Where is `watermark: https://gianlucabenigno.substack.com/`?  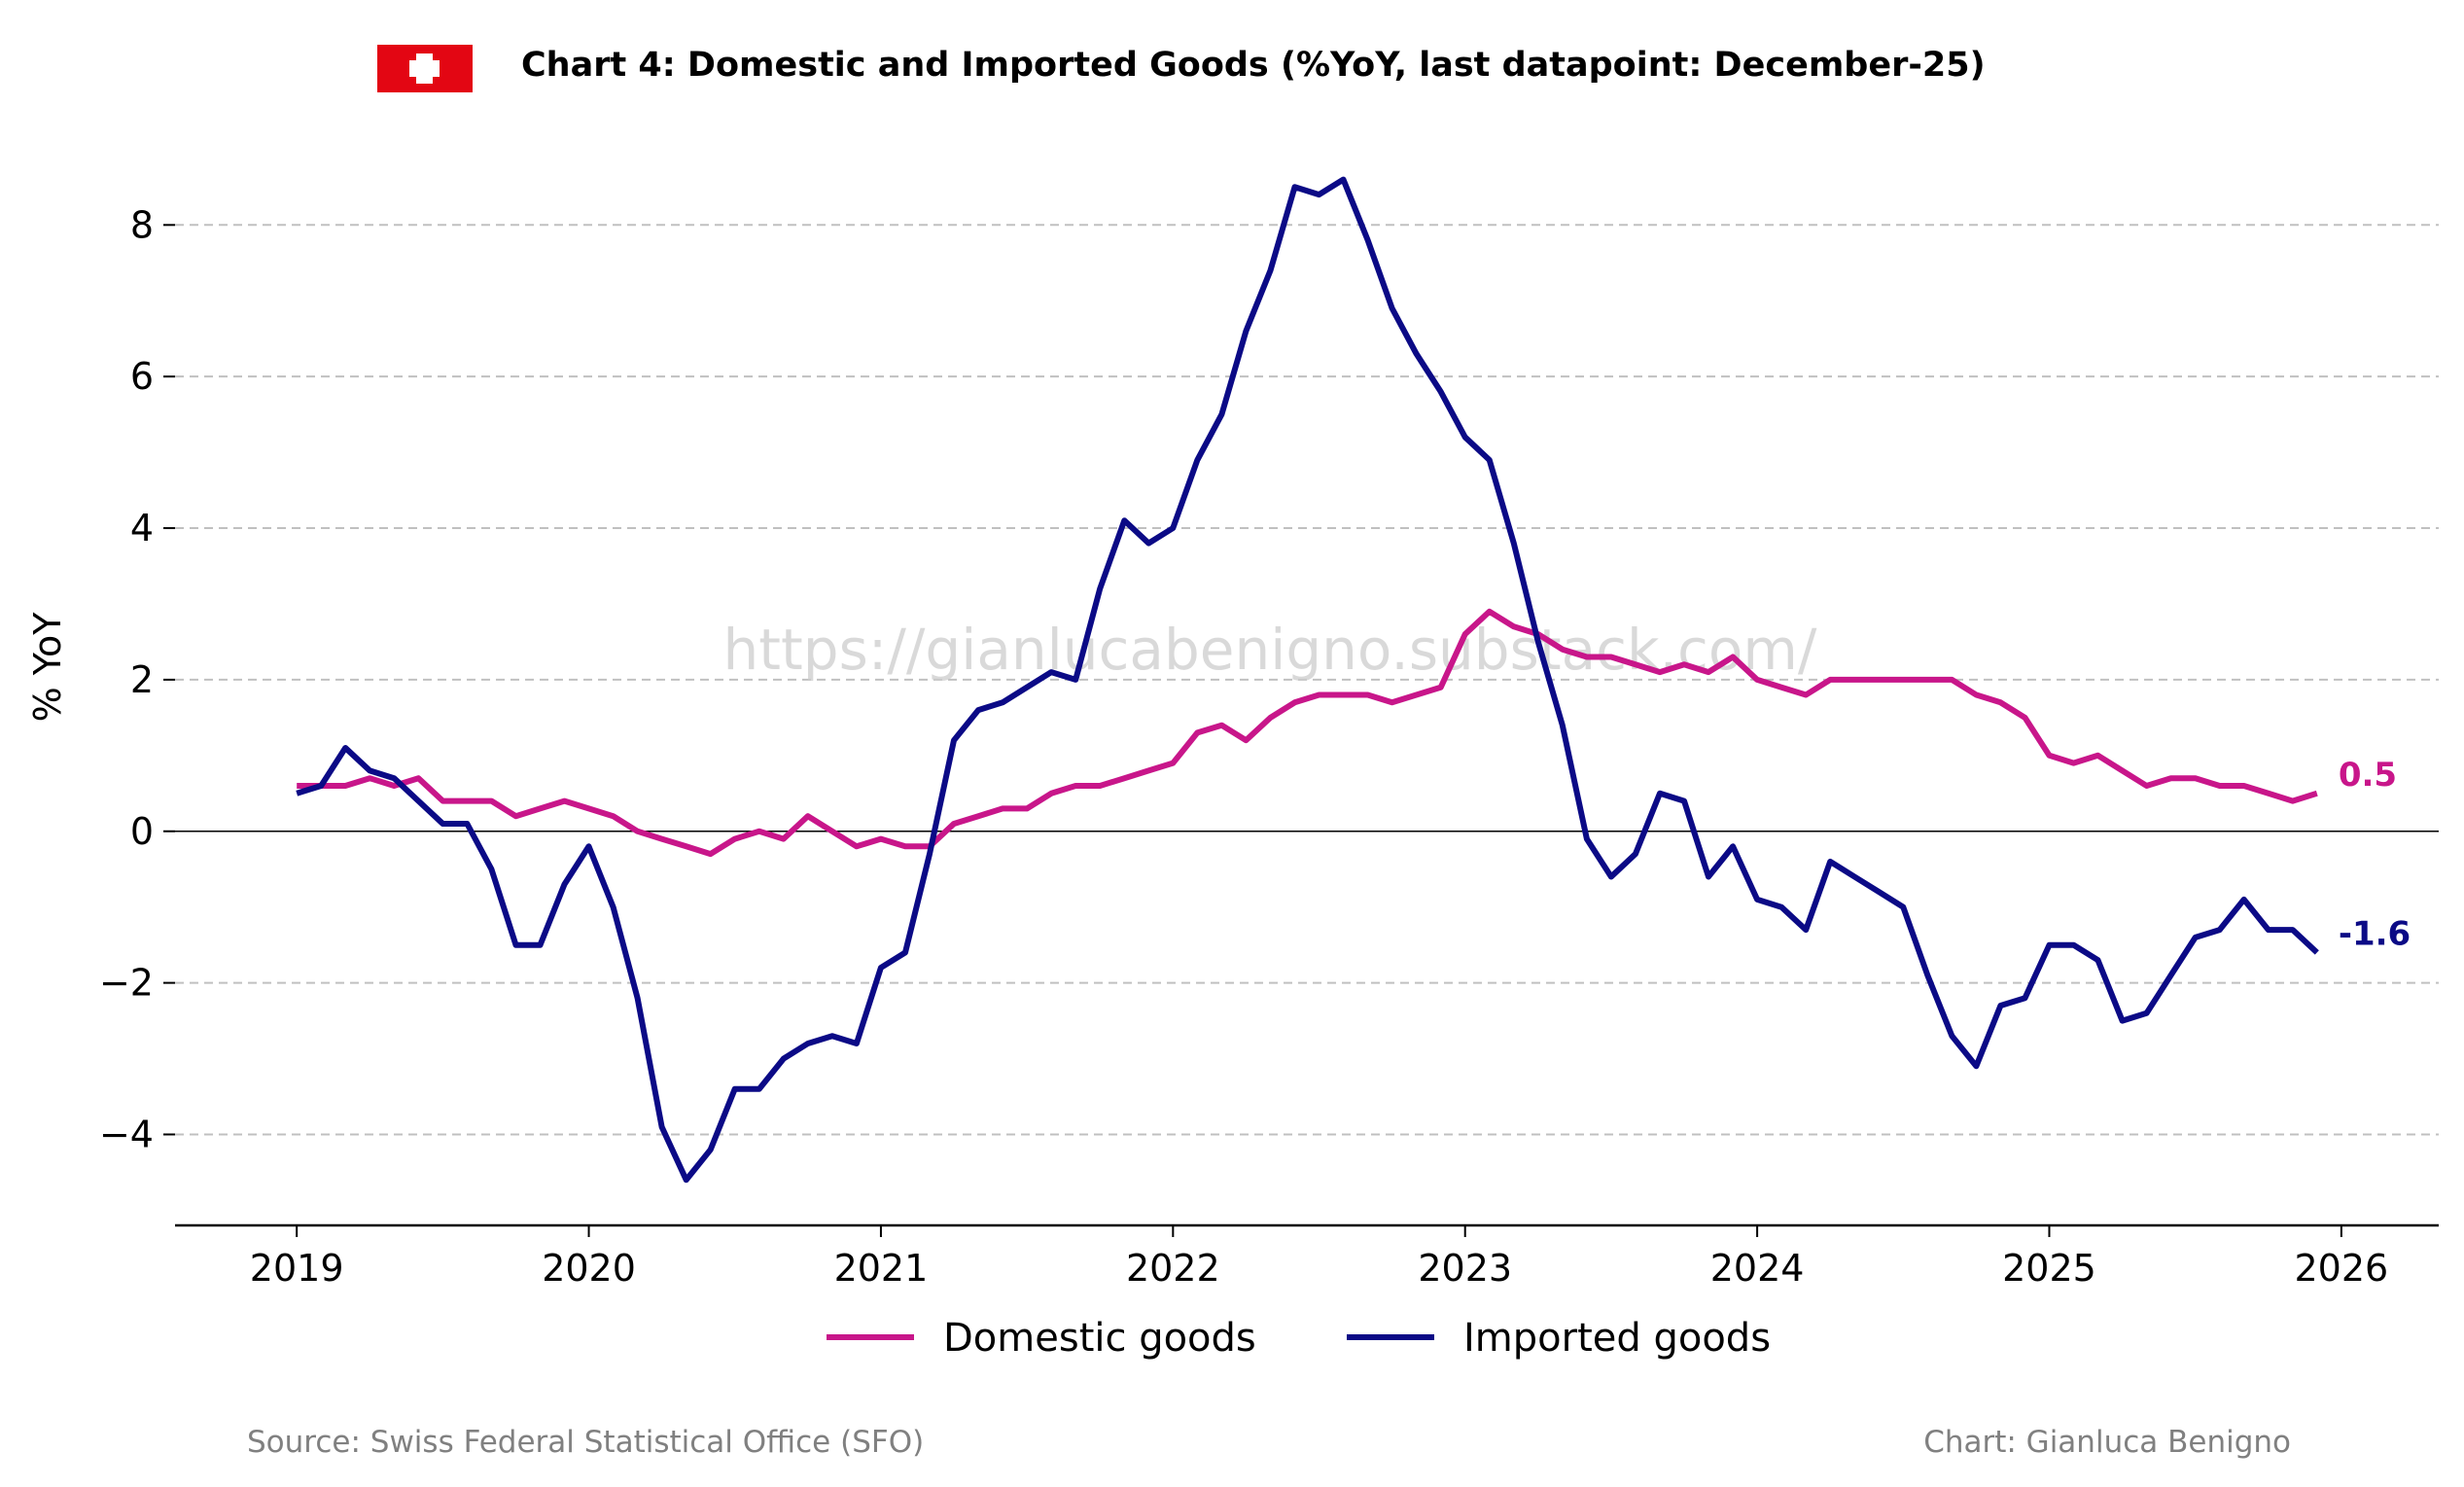 watermark: https://gianlucabenigno.substack.com/ is located at coordinates (1270, 650).